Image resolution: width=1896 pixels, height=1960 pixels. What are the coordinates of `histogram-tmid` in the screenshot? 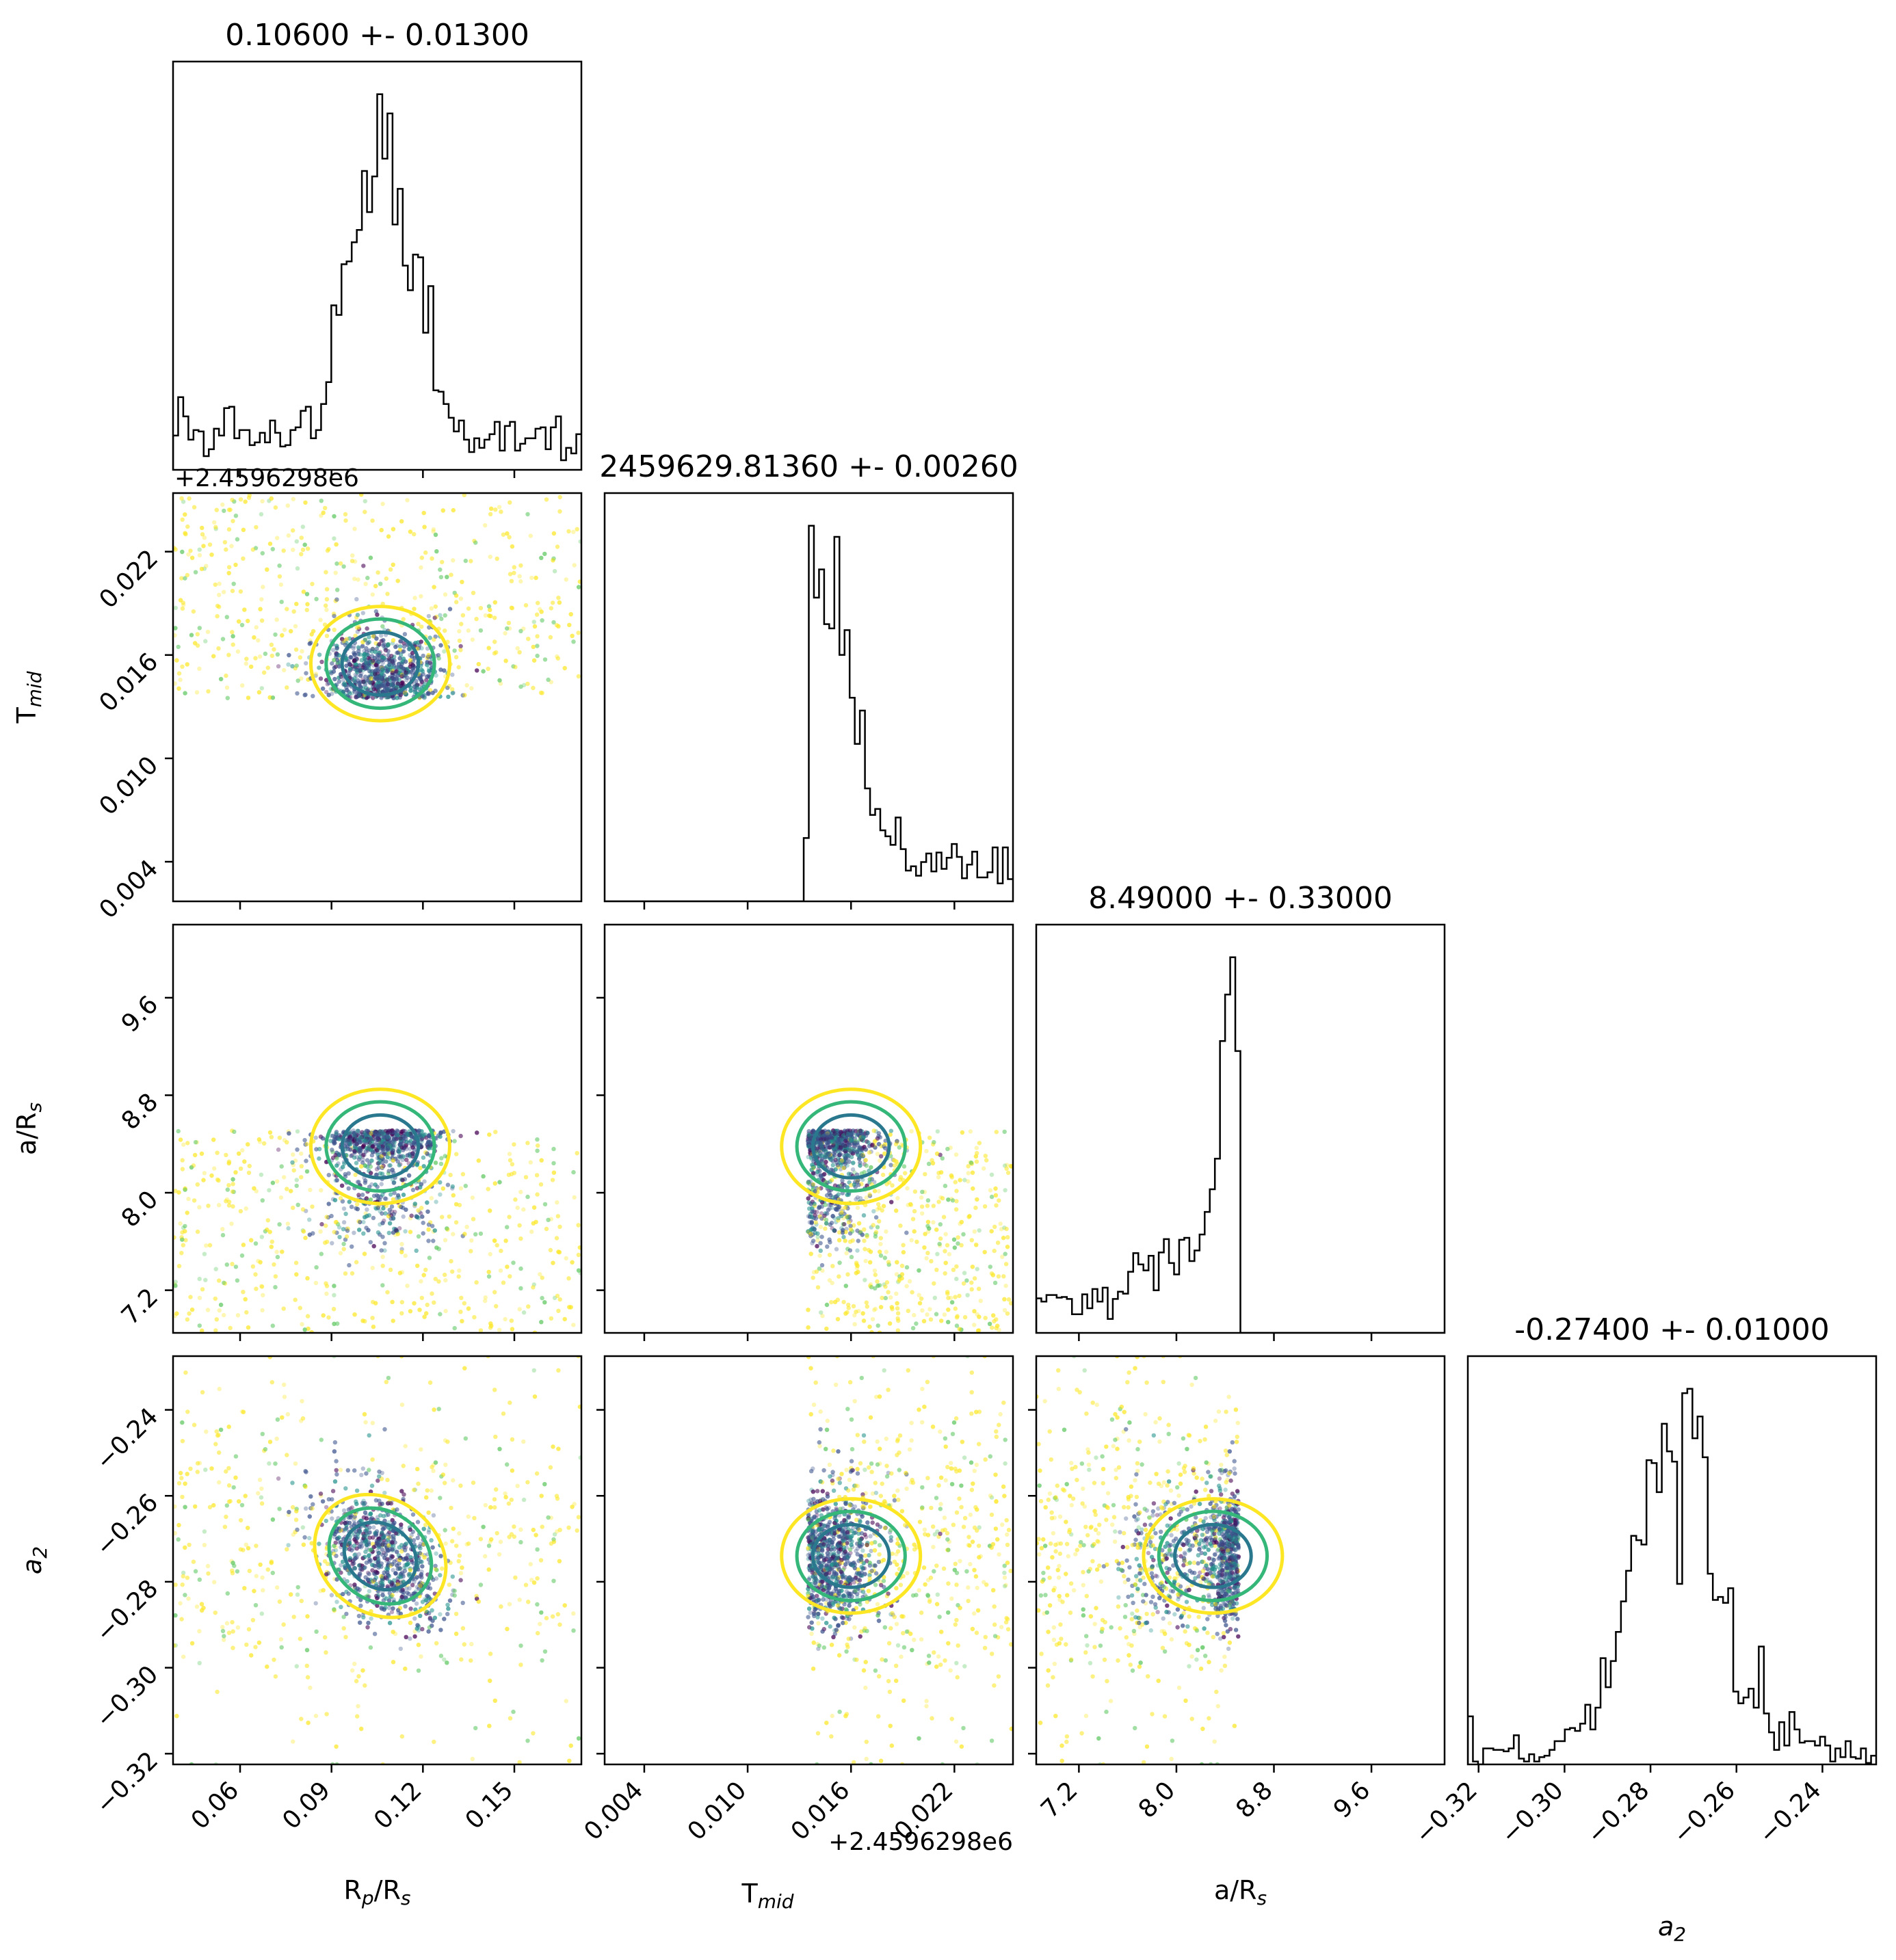 It's located at (809, 713).